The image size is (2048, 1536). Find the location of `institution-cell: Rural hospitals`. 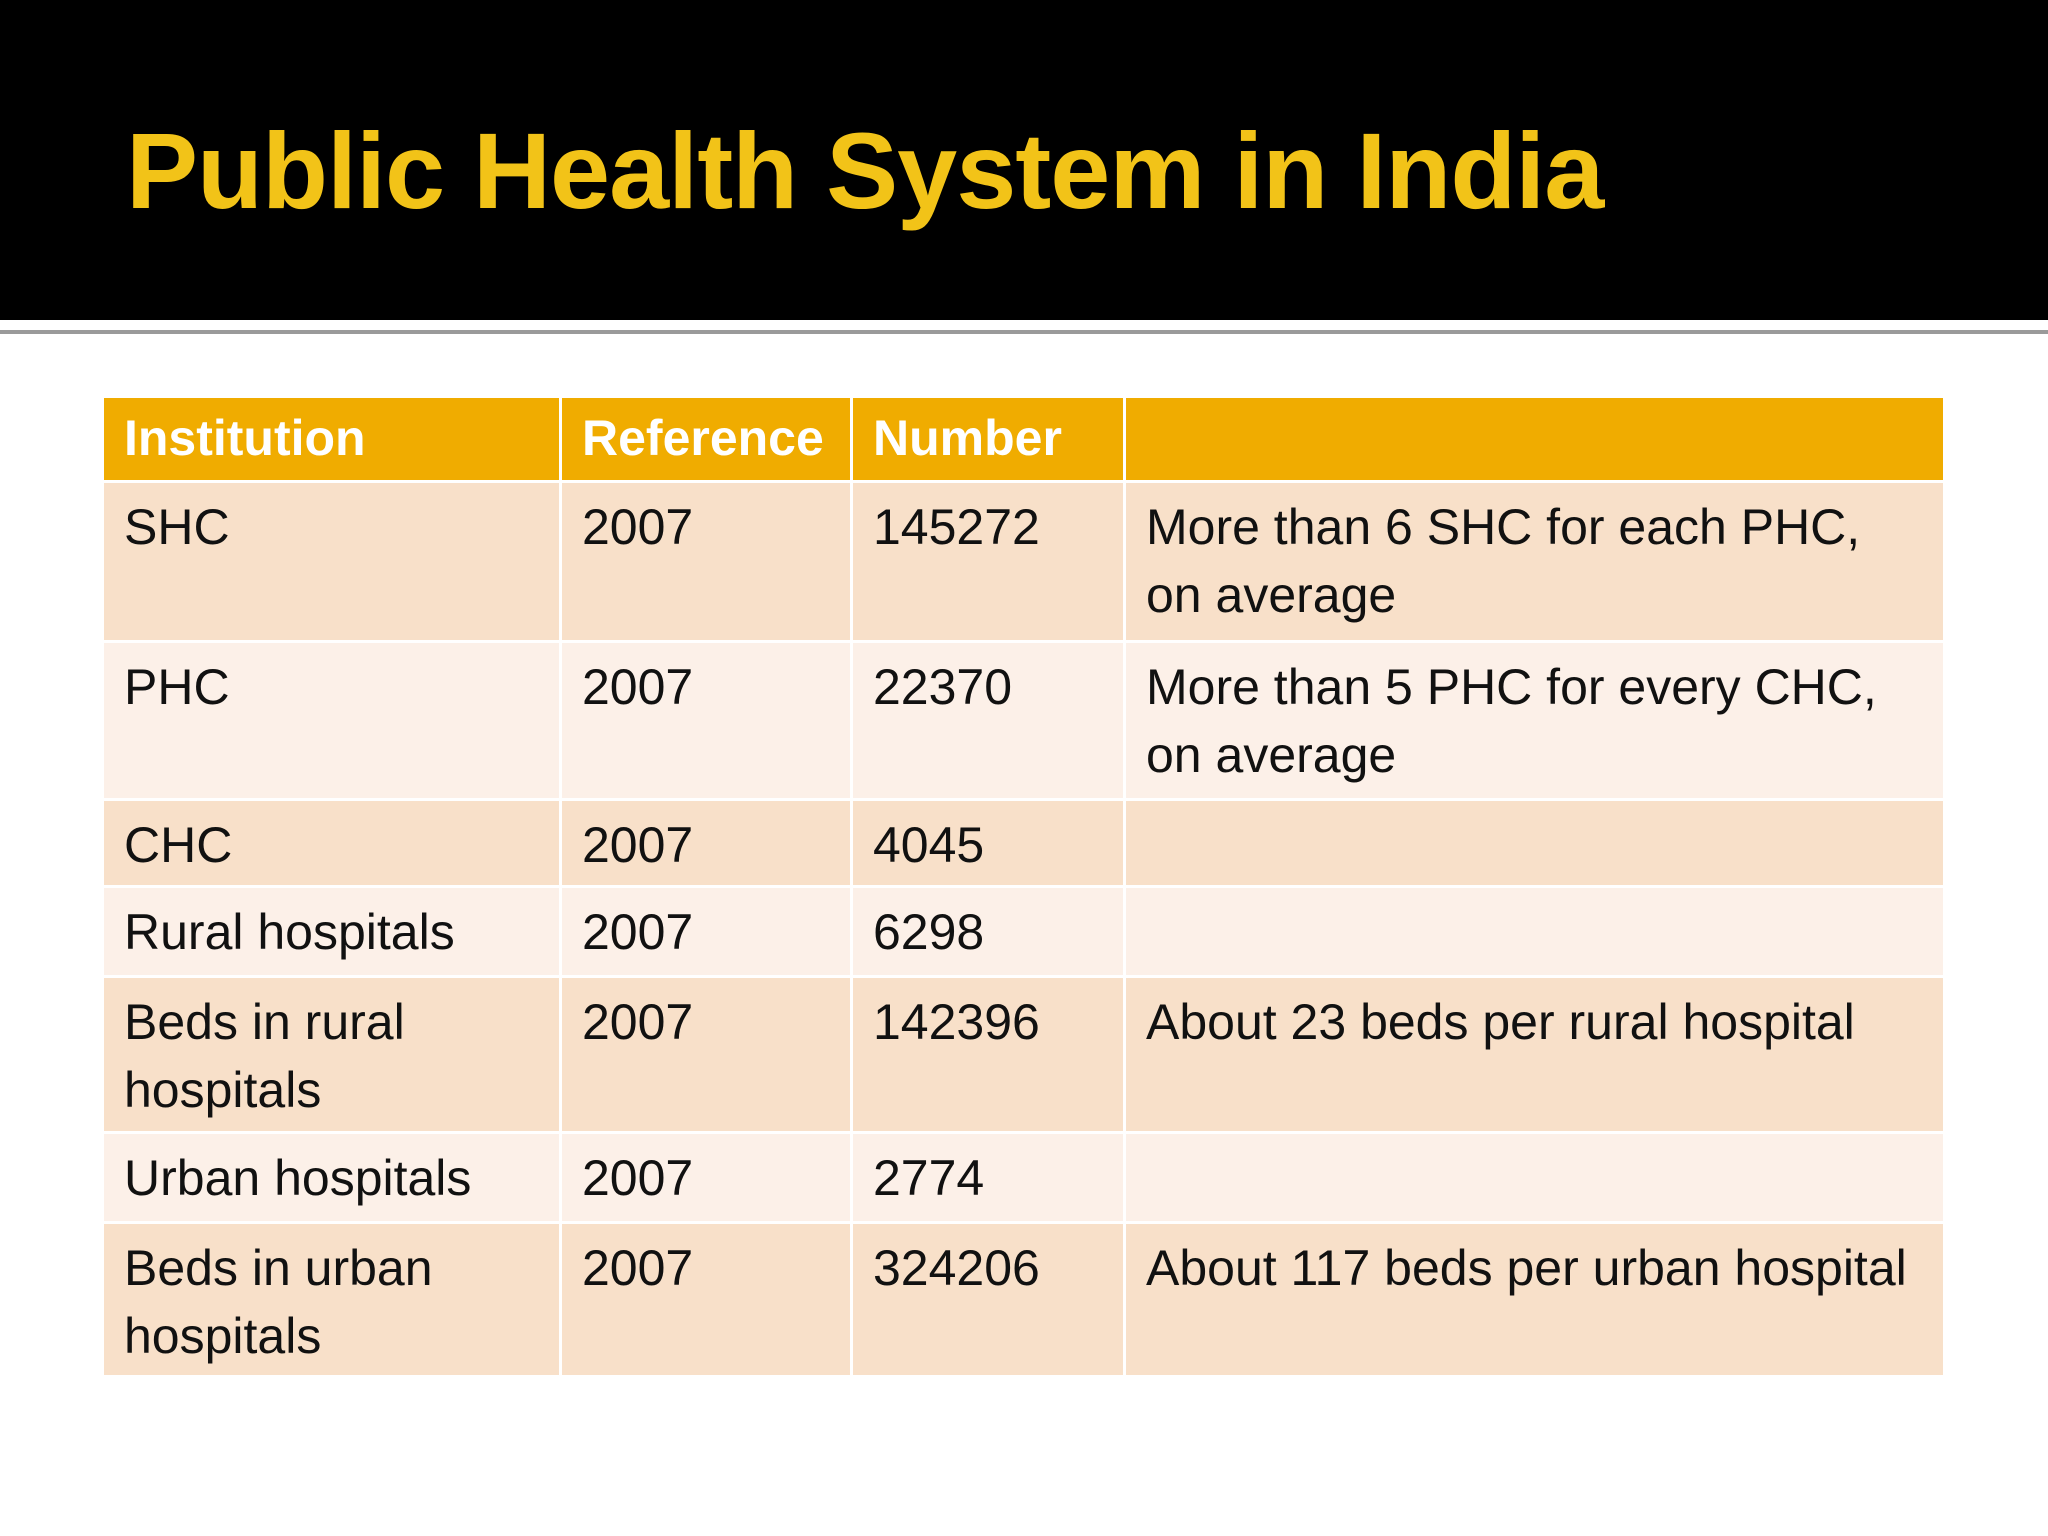

institution-cell: Rural hospitals is located at coordinates (333, 933).